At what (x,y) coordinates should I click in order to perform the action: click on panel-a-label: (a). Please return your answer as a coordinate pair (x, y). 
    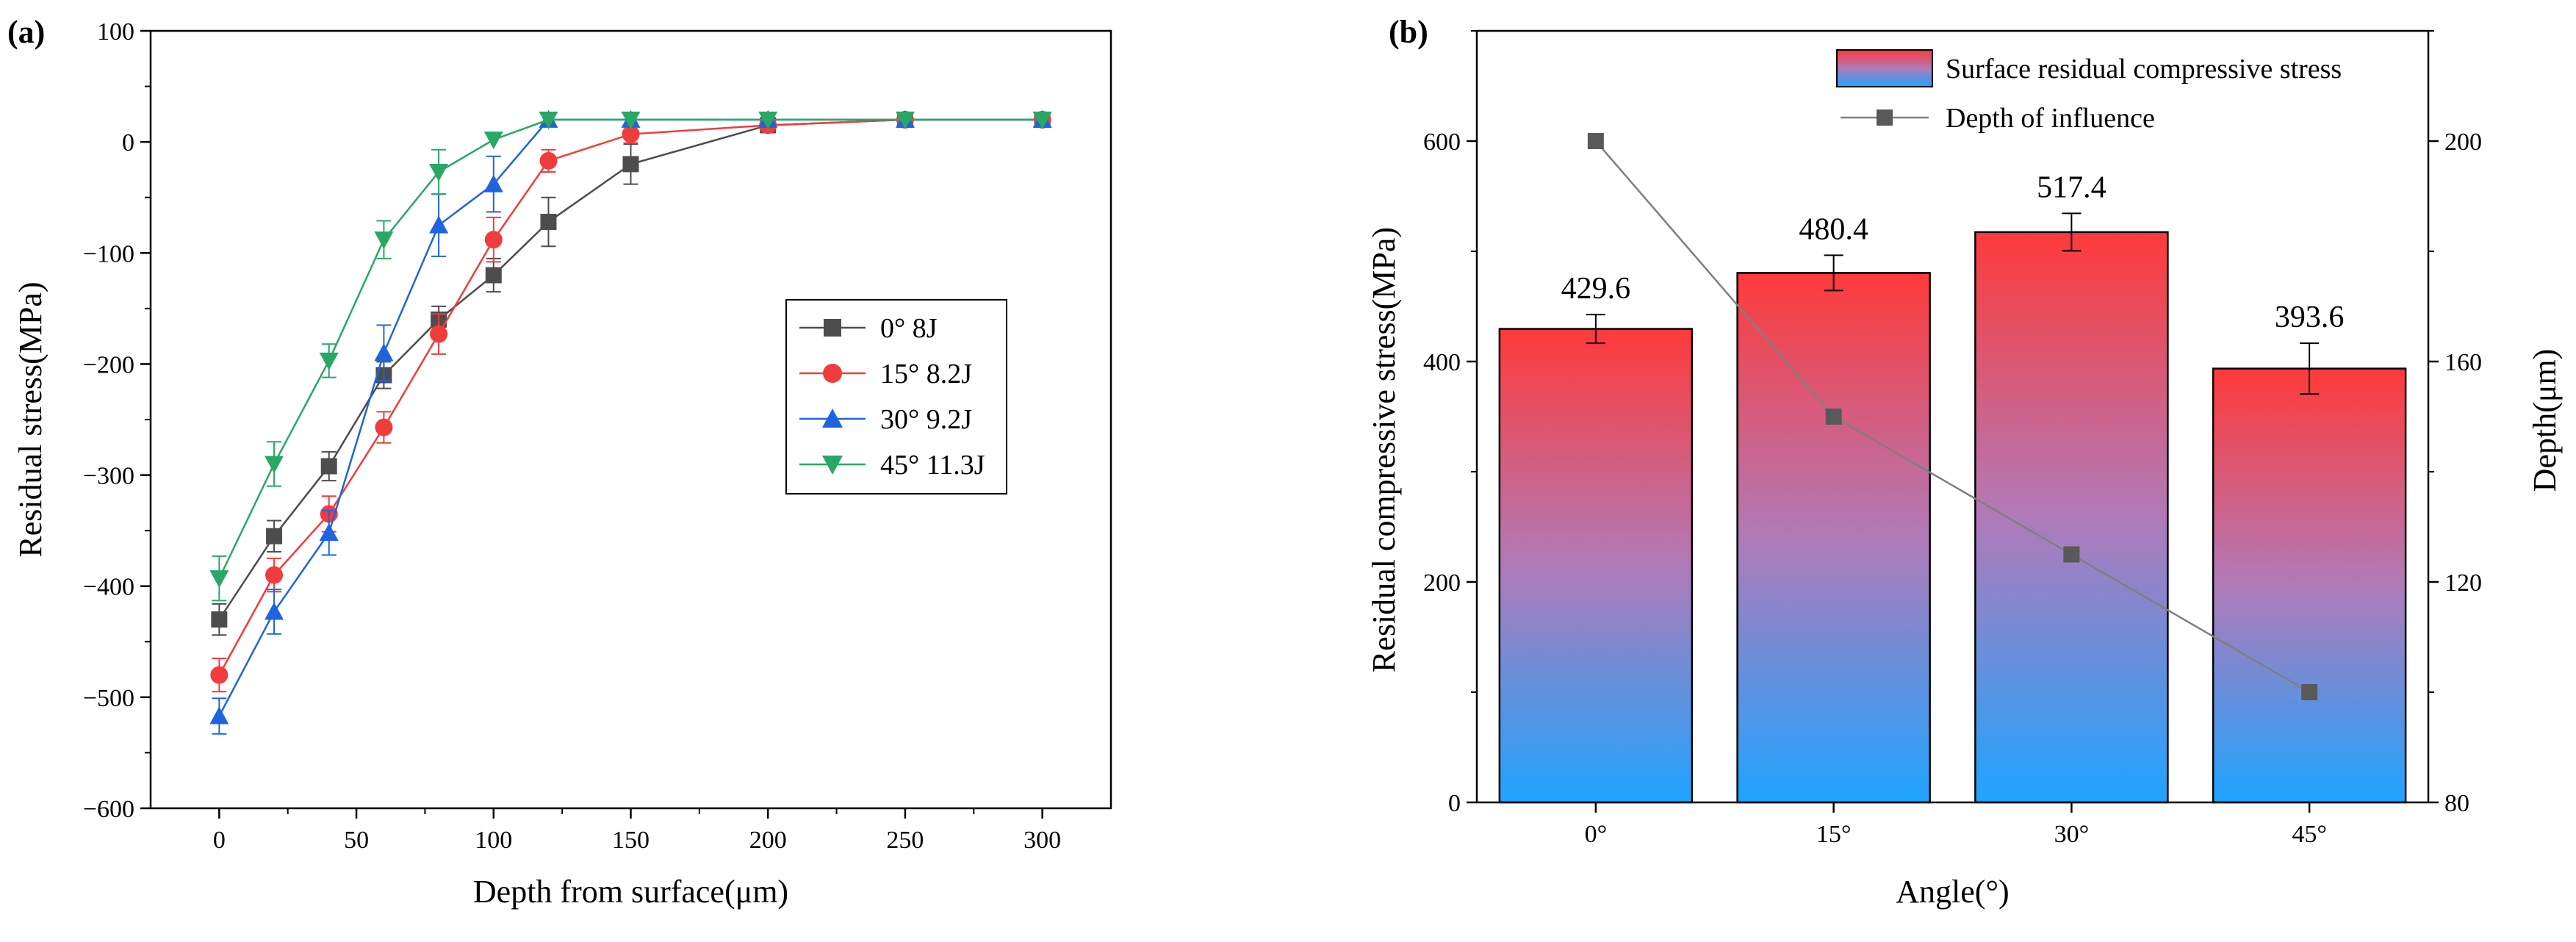
    Looking at the image, I should click on (26, 32).